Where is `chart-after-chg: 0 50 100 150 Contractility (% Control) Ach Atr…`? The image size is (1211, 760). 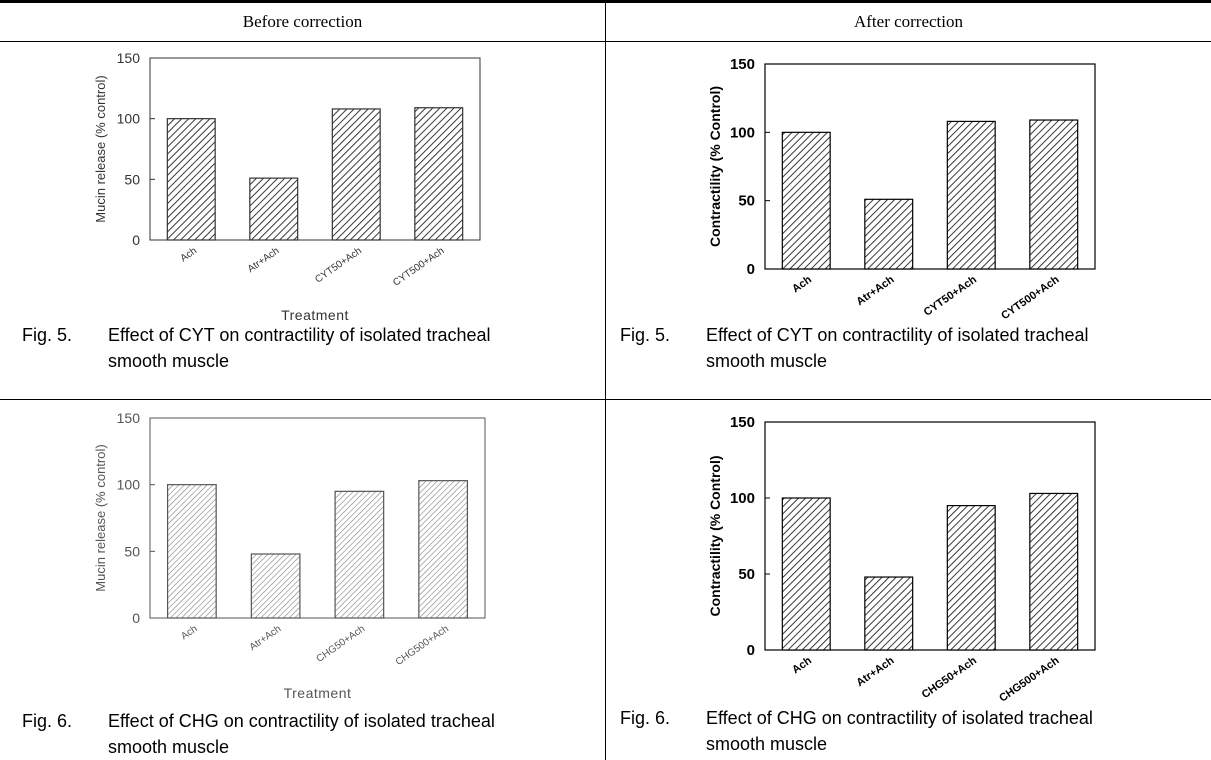 chart-after-chg: 0 50 100 150 Contractility (% Control) Ach Atr… is located at coordinates (901, 559).